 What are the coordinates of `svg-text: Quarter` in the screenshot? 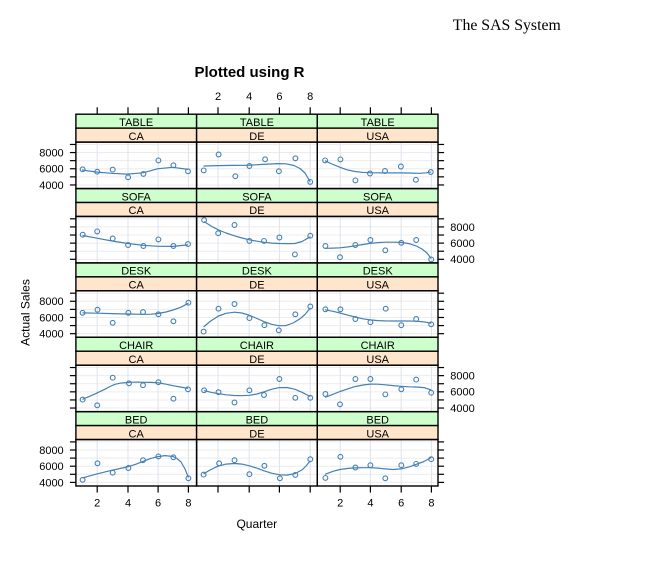 It's located at (256, 524).